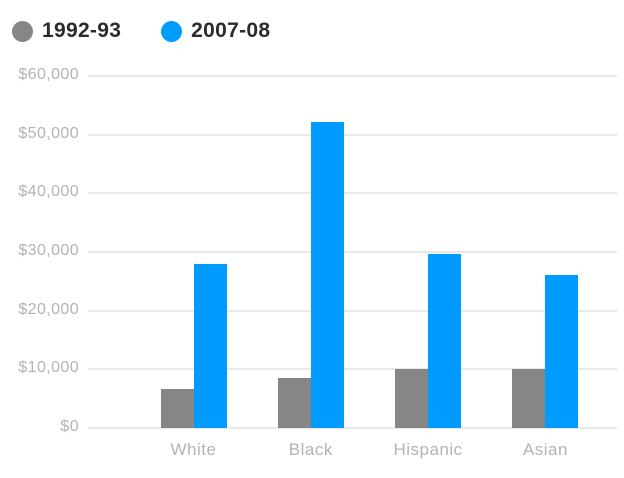 The width and height of the screenshot is (624, 478). Describe the element at coordinates (141, 31) in the screenshot. I see `chart-legend: 1992-93 2007-08` at that location.